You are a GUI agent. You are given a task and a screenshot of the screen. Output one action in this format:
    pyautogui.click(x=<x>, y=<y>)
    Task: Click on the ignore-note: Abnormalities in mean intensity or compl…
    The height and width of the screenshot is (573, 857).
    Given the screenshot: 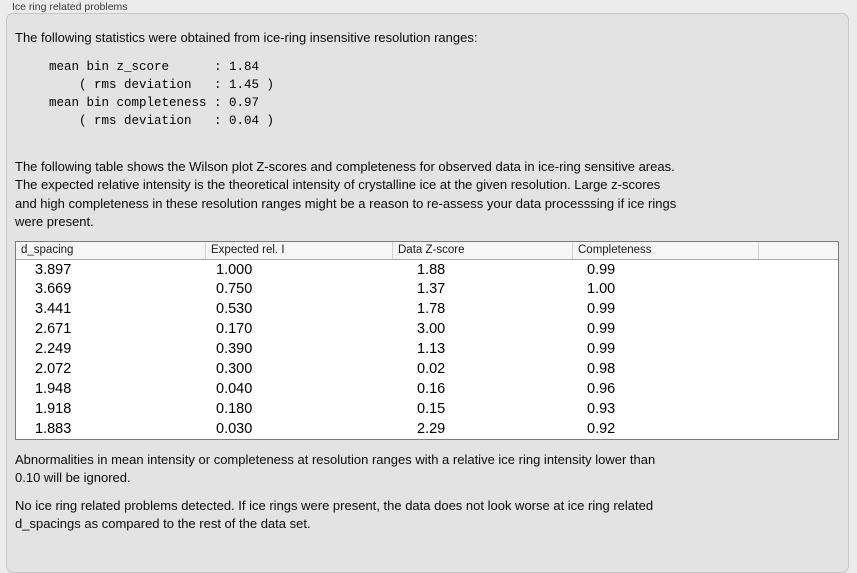 What is the action you would take?
    pyautogui.click(x=335, y=468)
    